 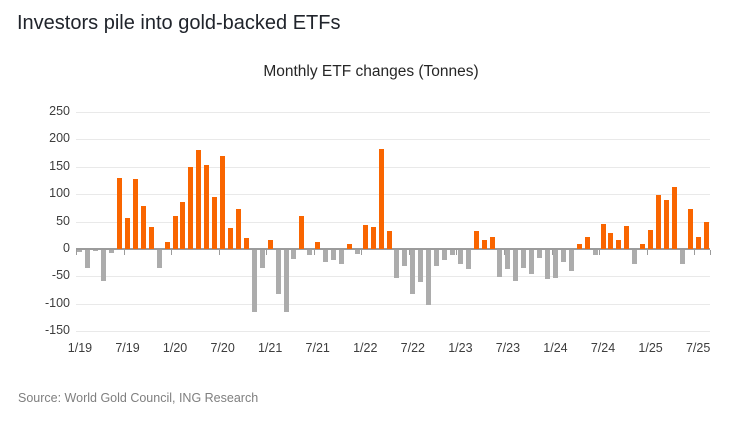 What do you see at coordinates (254, 281) in the screenshot?
I see `bar-11/20` at bounding box center [254, 281].